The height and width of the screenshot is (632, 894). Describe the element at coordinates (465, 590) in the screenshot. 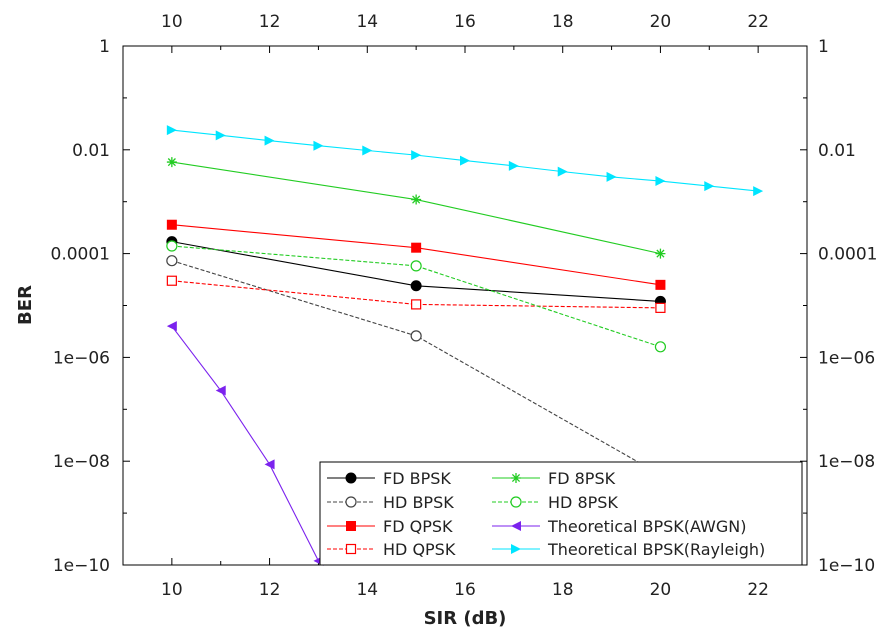

I see `x-tick-label: 16` at that location.